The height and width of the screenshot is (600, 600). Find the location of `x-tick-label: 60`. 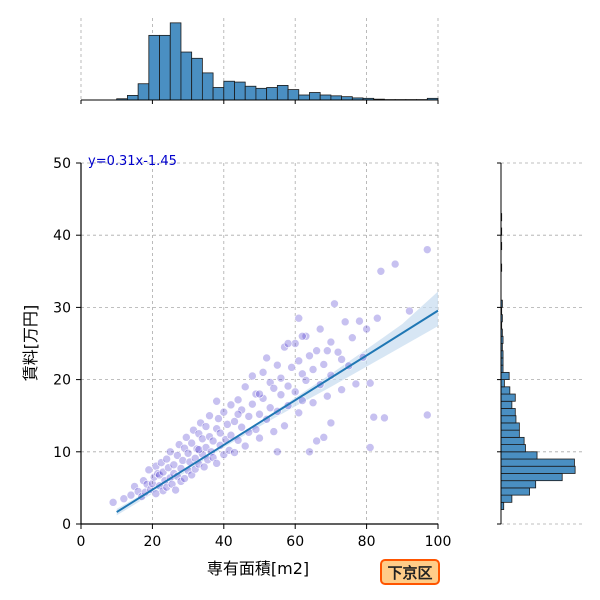

x-tick-label: 60 is located at coordinates (295, 542).